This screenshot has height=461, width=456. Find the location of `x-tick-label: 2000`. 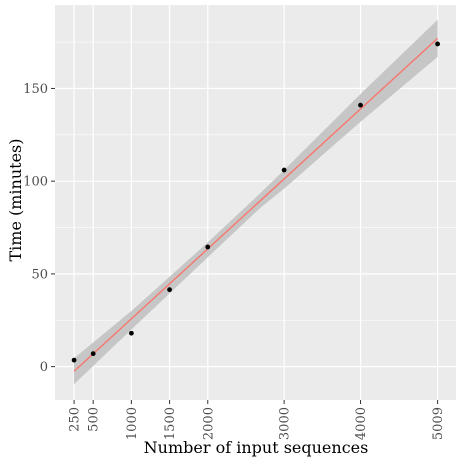

x-tick-label: 2000 is located at coordinates (208, 423).